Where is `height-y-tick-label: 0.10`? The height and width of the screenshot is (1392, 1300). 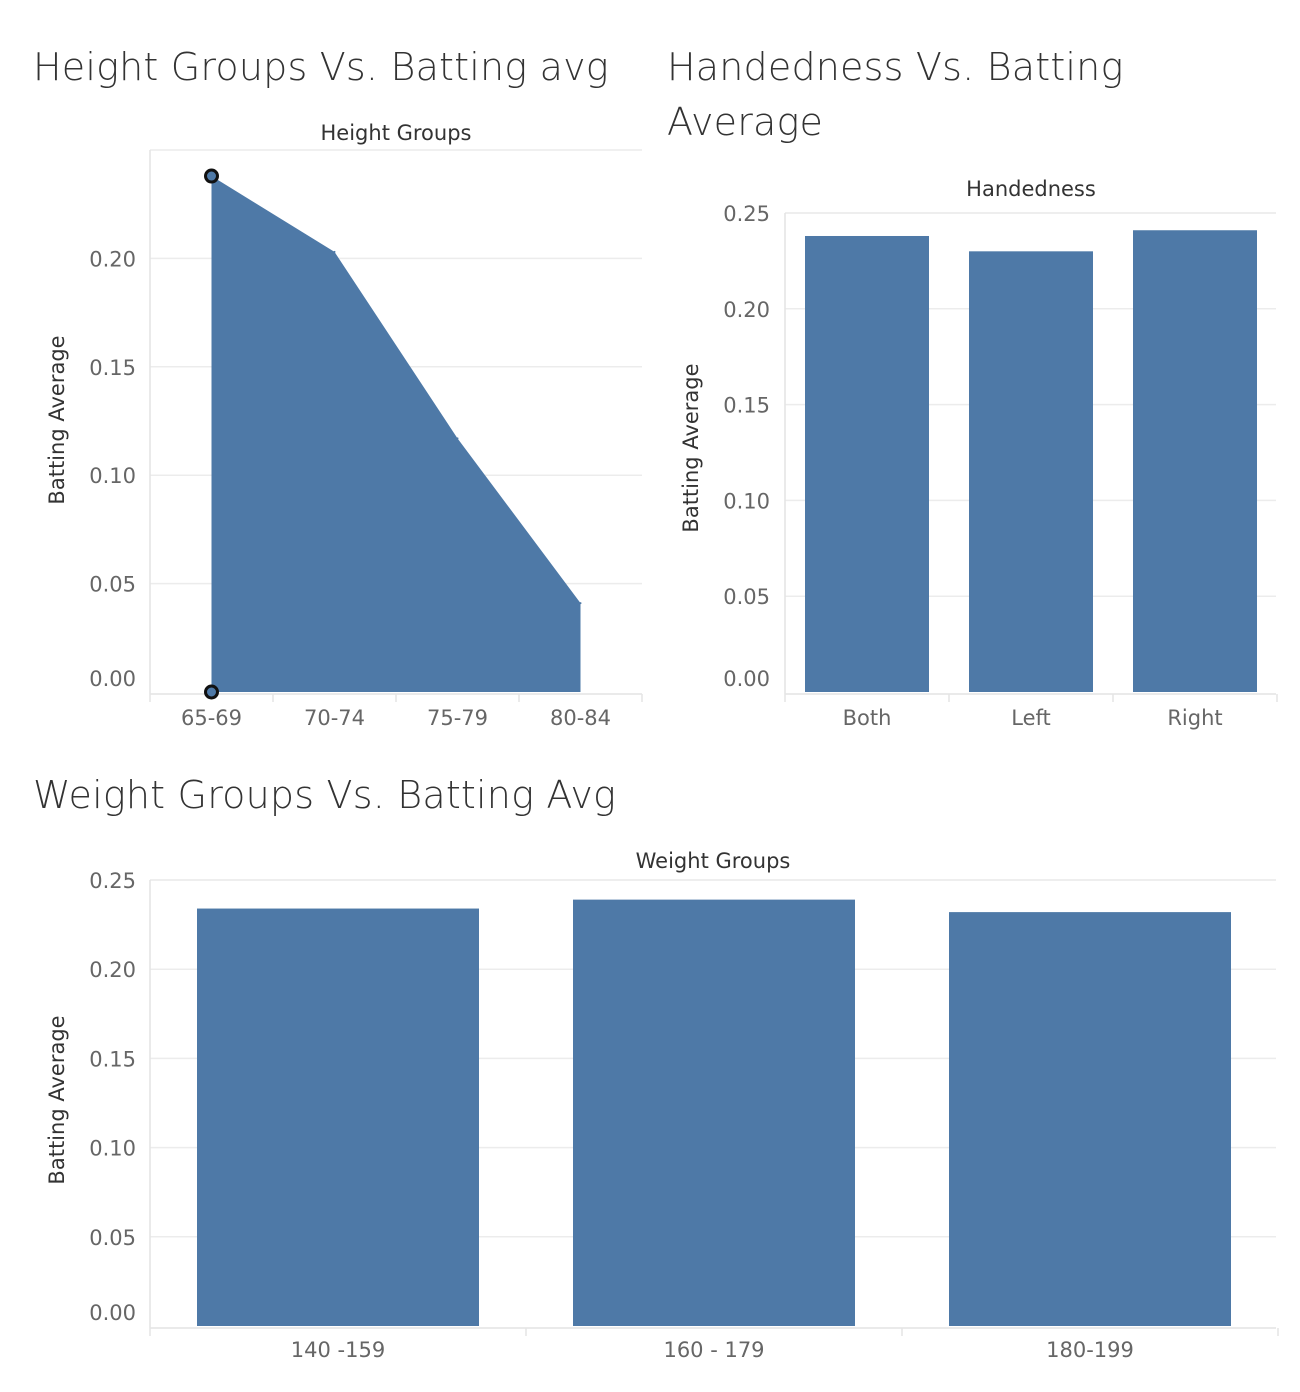
height-y-tick-label: 0.10 is located at coordinates (112, 476).